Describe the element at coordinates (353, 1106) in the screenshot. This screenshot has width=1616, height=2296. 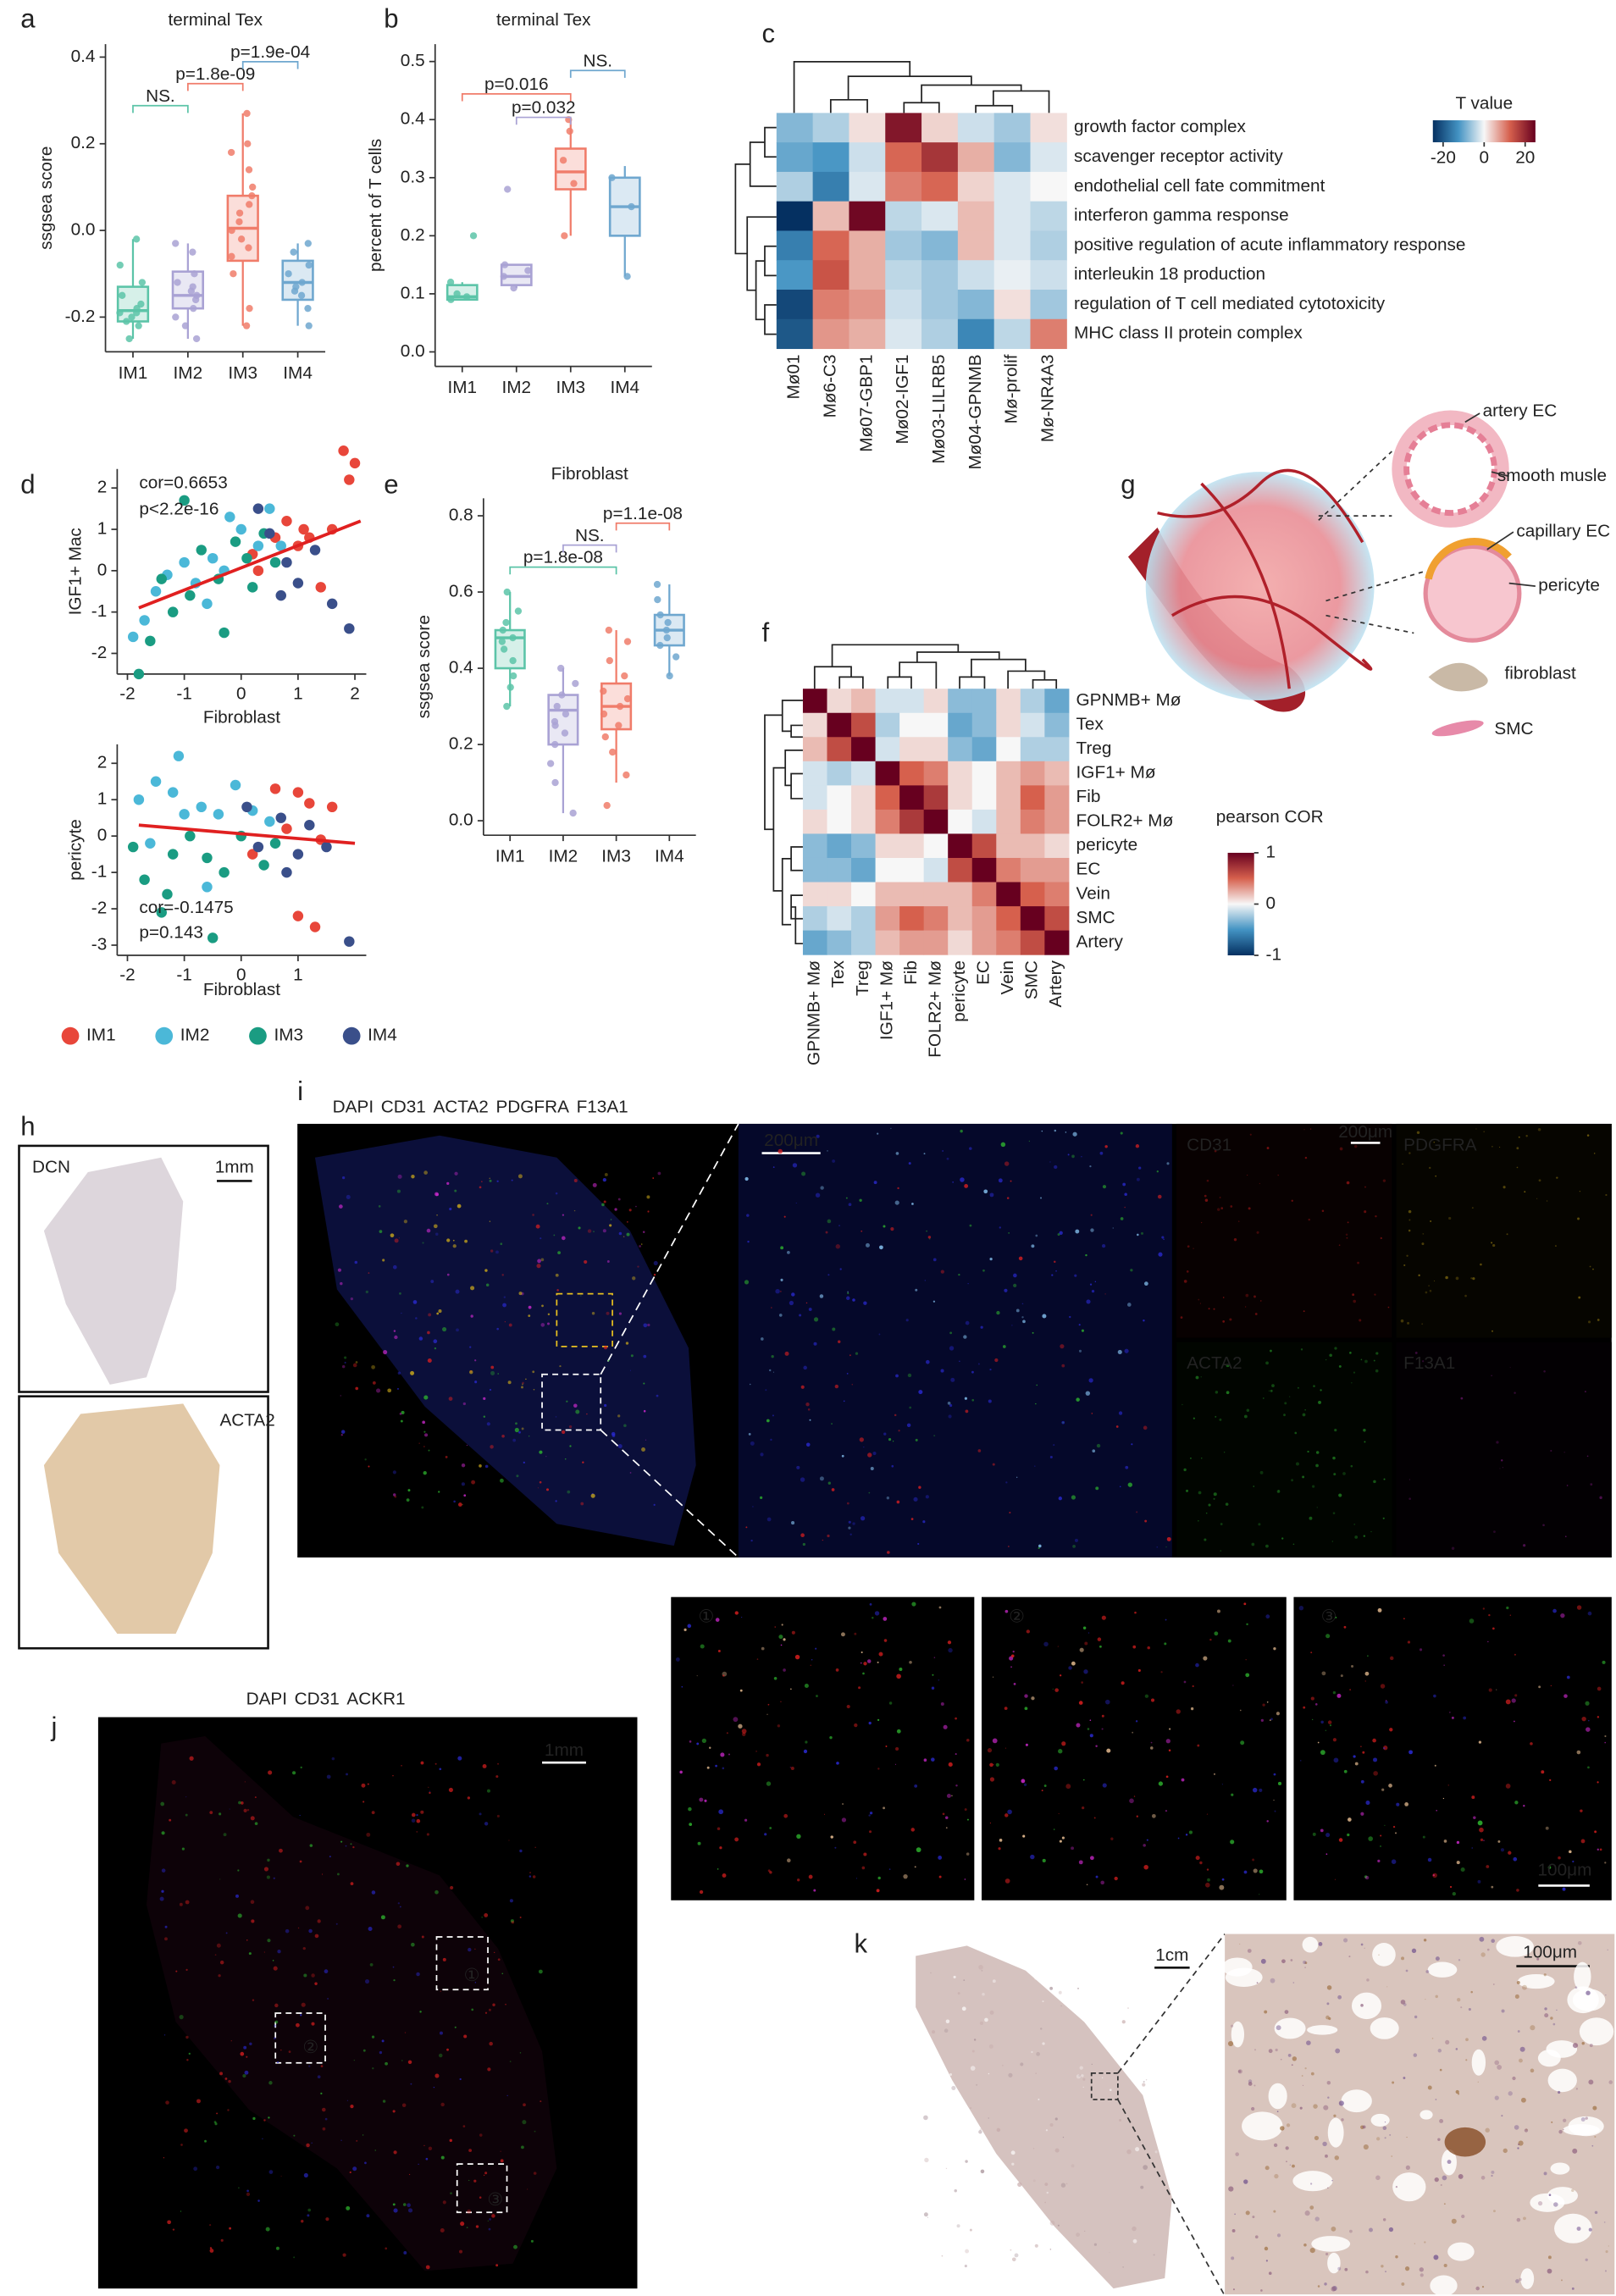
I see `stain-label: DAPI` at that location.